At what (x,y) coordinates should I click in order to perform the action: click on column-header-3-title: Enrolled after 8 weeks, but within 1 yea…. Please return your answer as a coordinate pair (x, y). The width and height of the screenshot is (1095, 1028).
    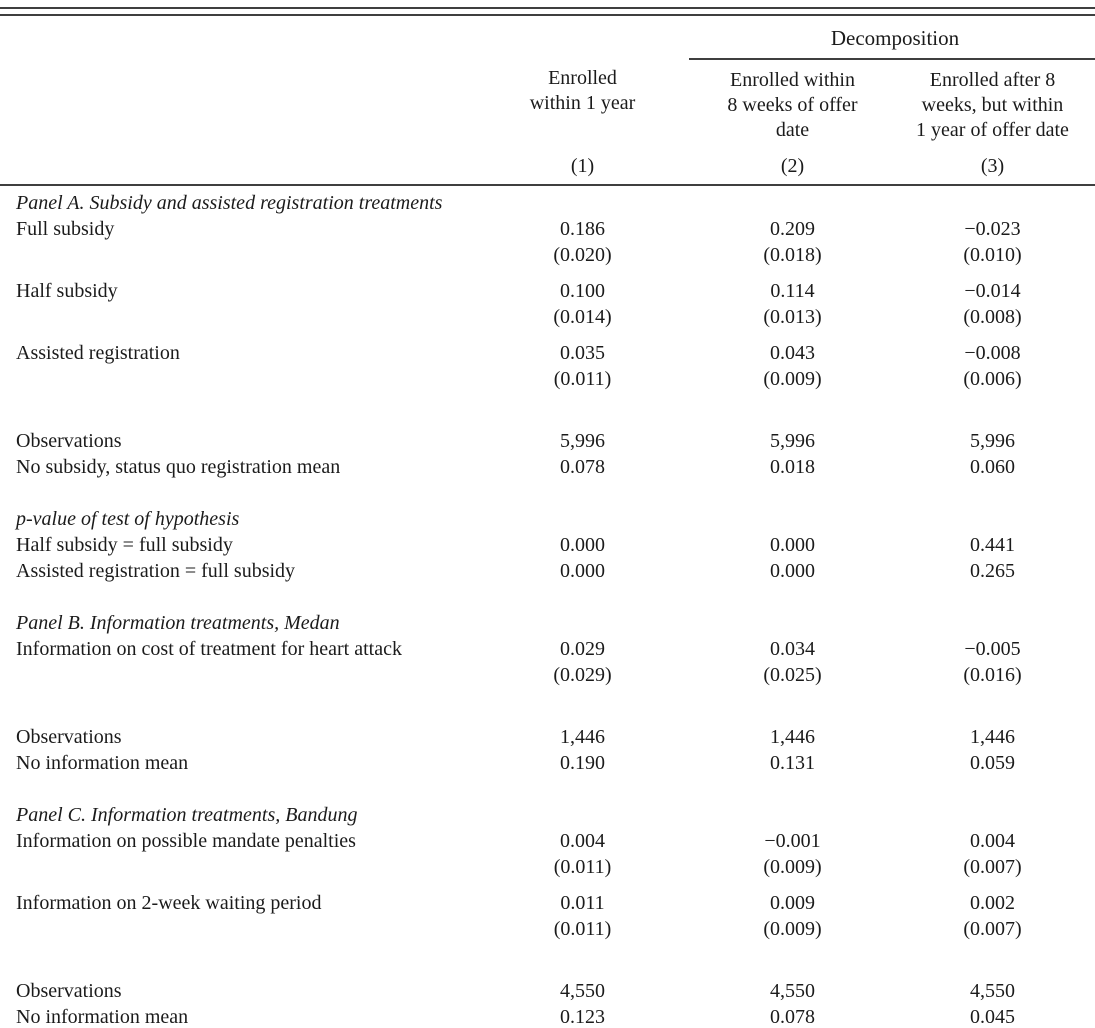
    Looking at the image, I should click on (992, 105).